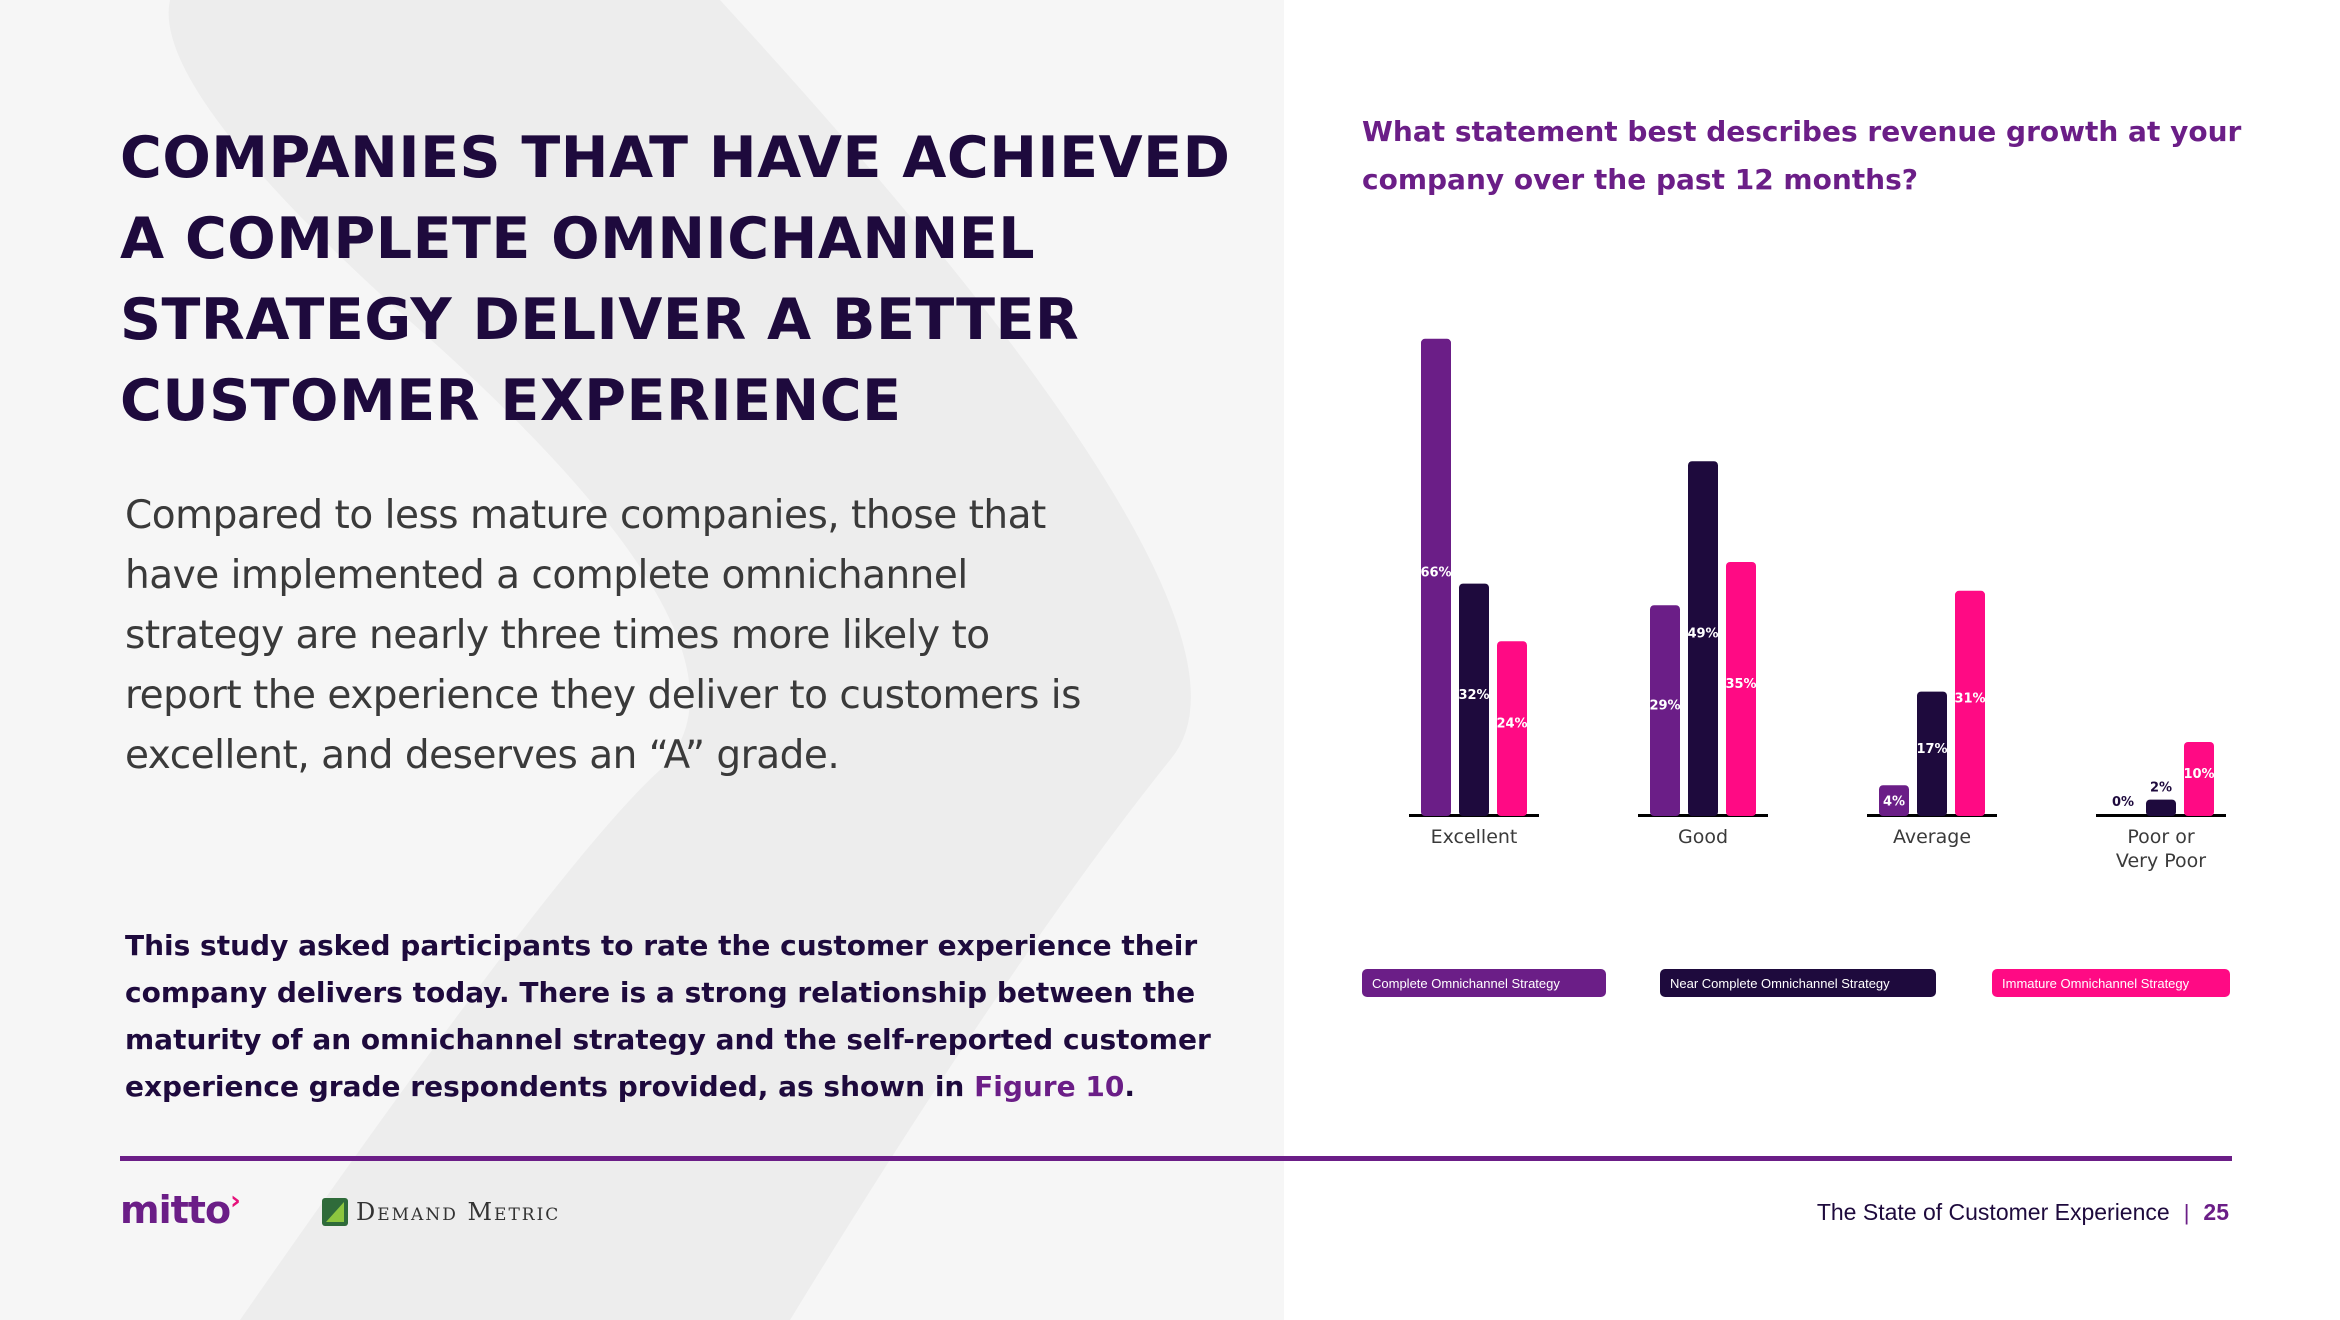 The height and width of the screenshot is (1320, 2340). What do you see at coordinates (1435, 572) in the screenshot?
I see `bar-value-label: 66%` at bounding box center [1435, 572].